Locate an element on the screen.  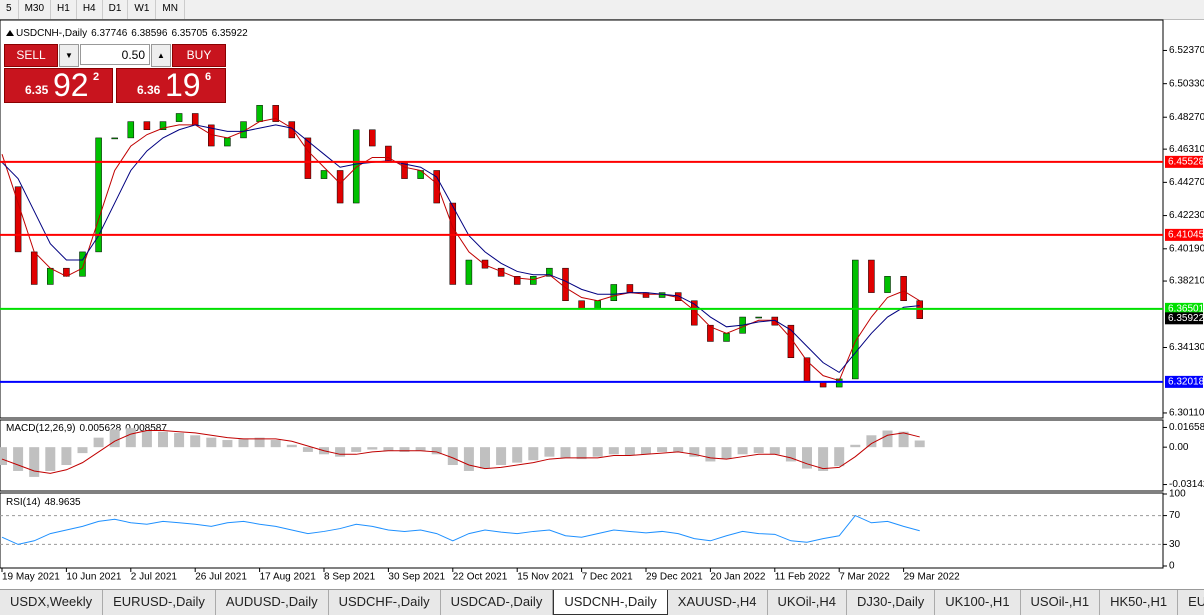
chart-tab: HK50-,H1 is located at coordinates (1139, 602).